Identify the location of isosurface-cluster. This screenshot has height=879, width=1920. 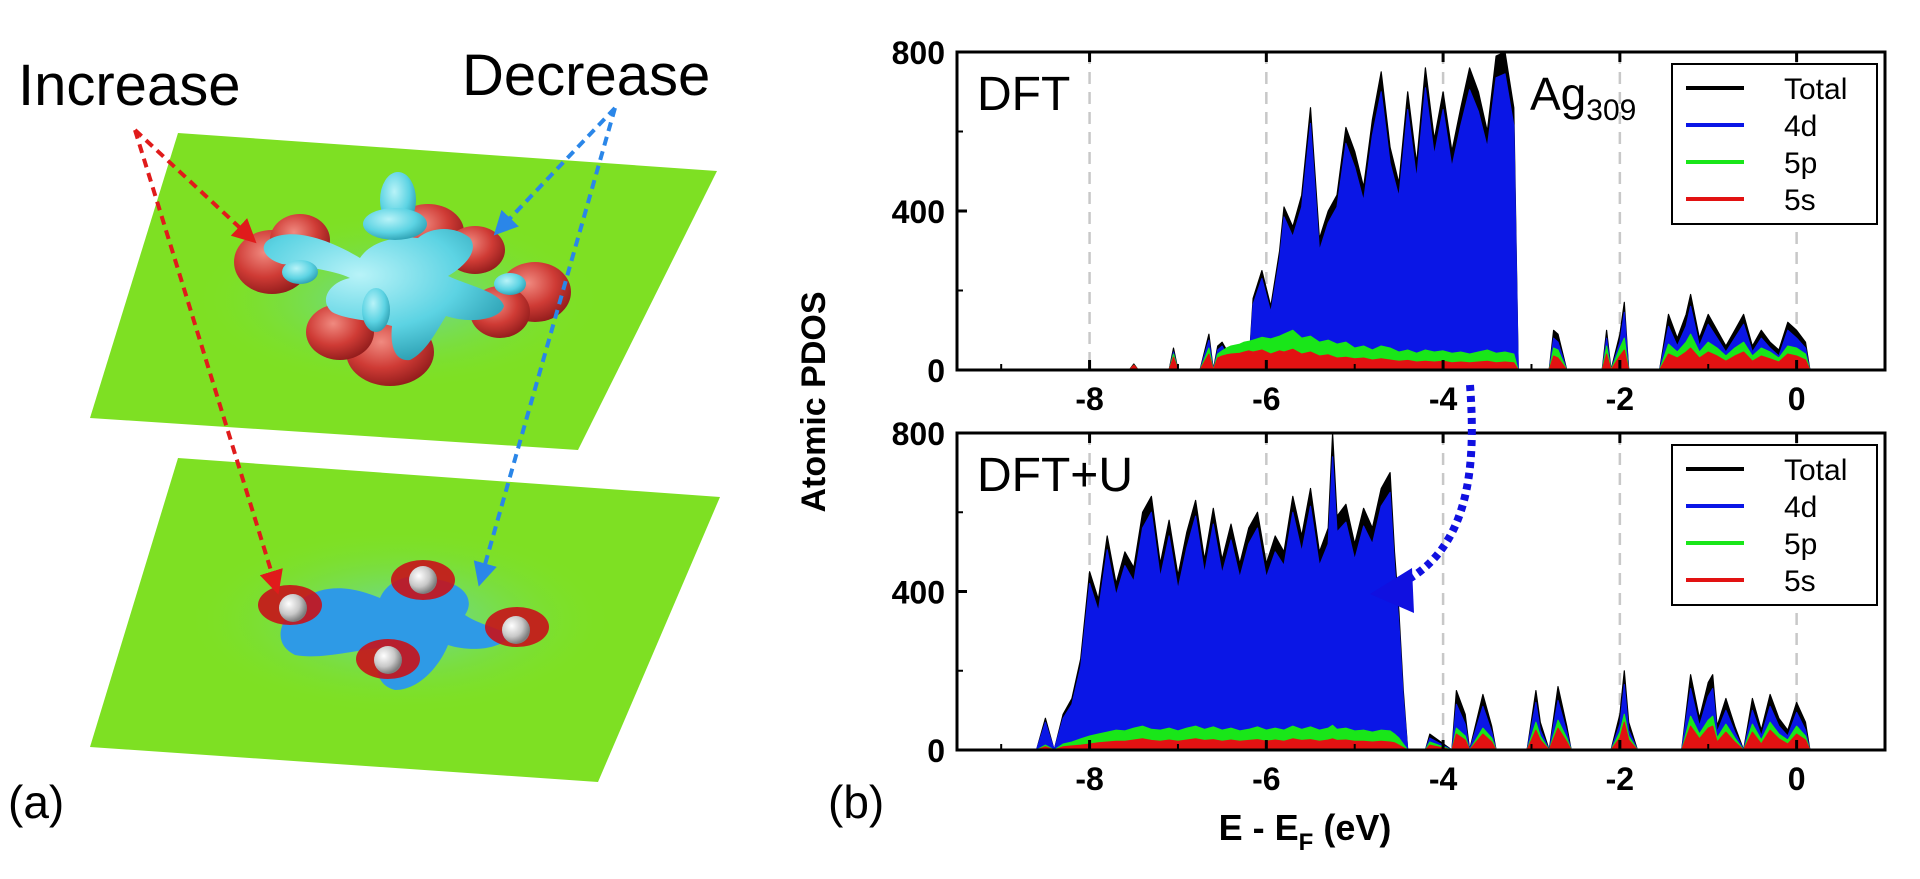
(402, 279).